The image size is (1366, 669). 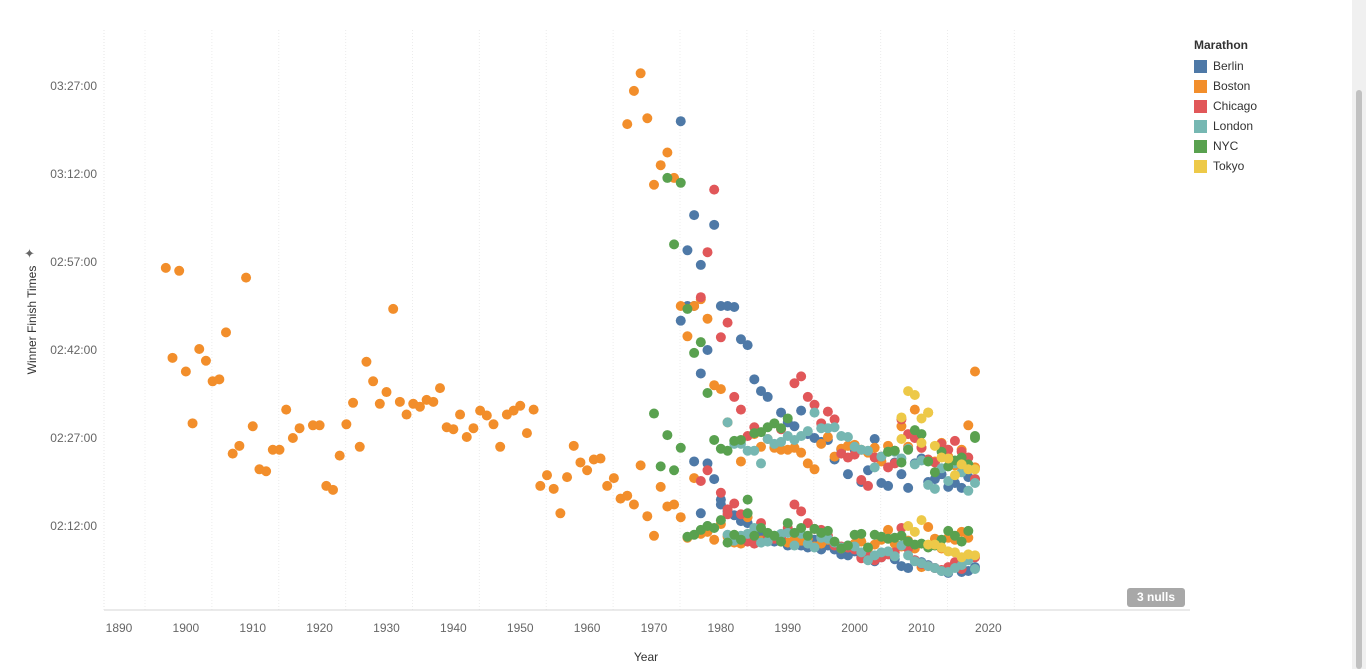 I want to click on vertical-scrollbar, so click(x=1359, y=334).